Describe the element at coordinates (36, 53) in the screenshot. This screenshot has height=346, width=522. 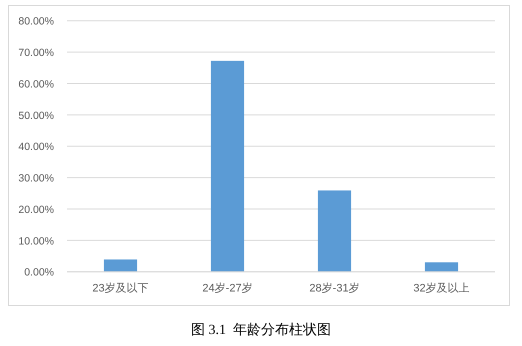
I see `y-tick-label: 70.00%` at that location.